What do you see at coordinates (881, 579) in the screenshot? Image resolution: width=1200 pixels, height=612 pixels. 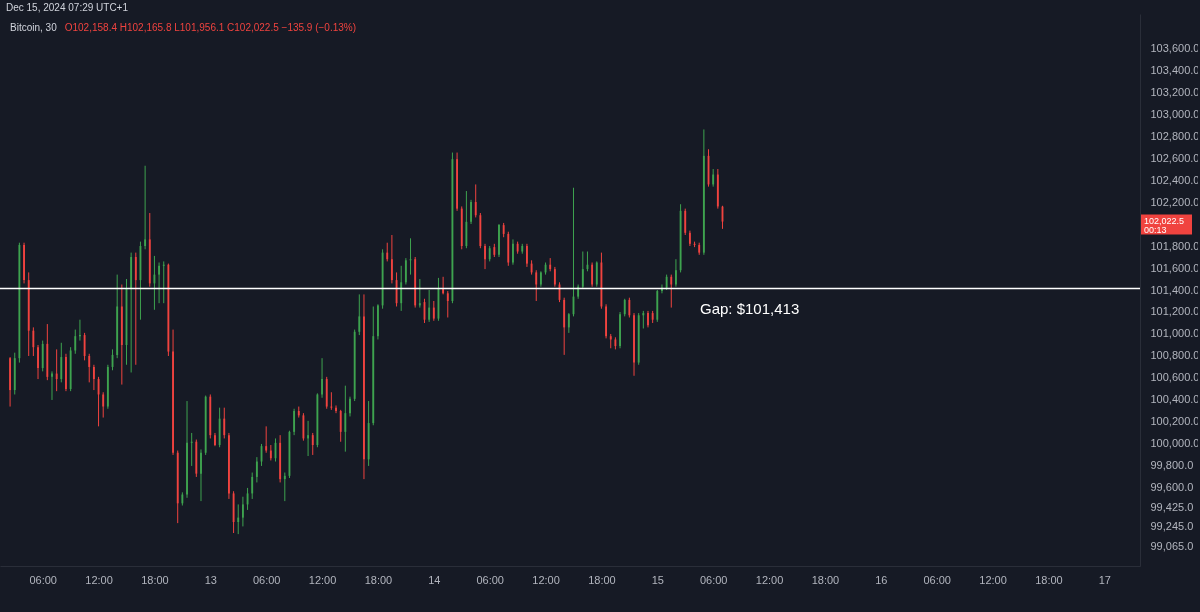 I see `x-tick-label: 16` at bounding box center [881, 579].